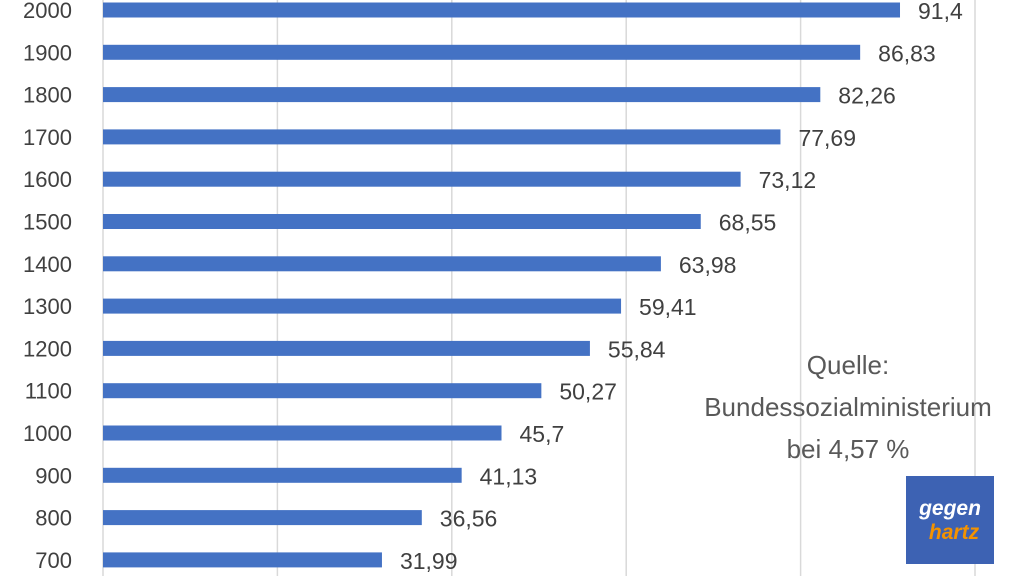 The height and width of the screenshot is (576, 1024). What do you see at coordinates (47, 179) in the screenshot?
I see `tick-label-1600: 1600` at bounding box center [47, 179].